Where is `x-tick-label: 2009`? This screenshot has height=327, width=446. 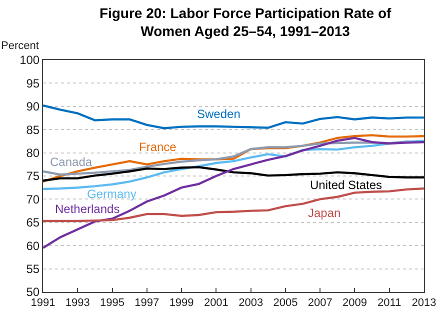
x-tick-label: 2009 is located at coordinates (354, 303).